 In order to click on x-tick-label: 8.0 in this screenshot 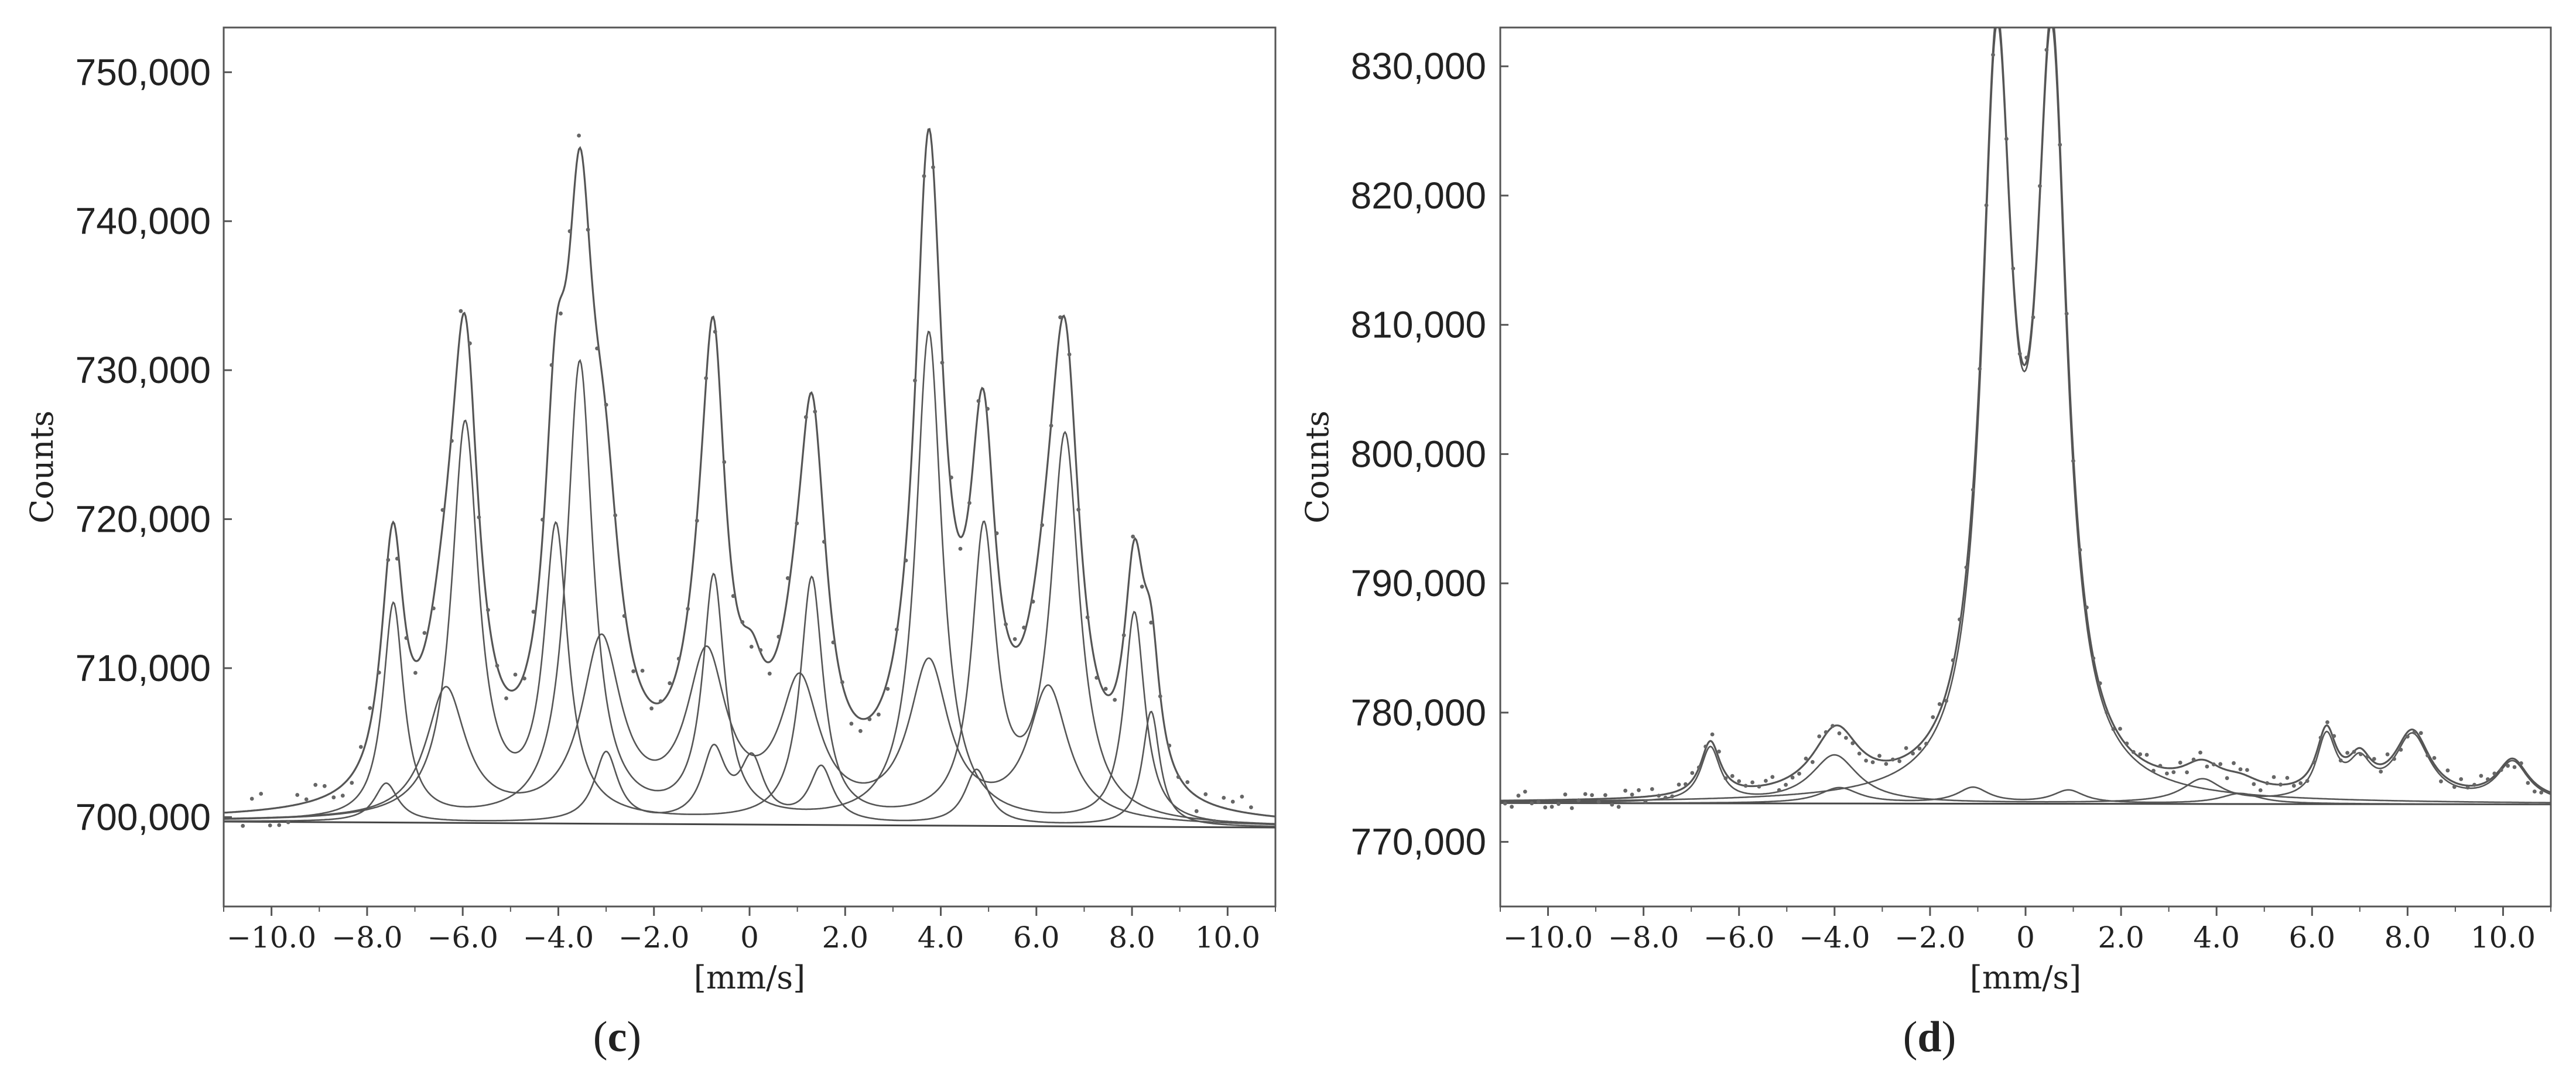, I will do `click(1132, 938)`.